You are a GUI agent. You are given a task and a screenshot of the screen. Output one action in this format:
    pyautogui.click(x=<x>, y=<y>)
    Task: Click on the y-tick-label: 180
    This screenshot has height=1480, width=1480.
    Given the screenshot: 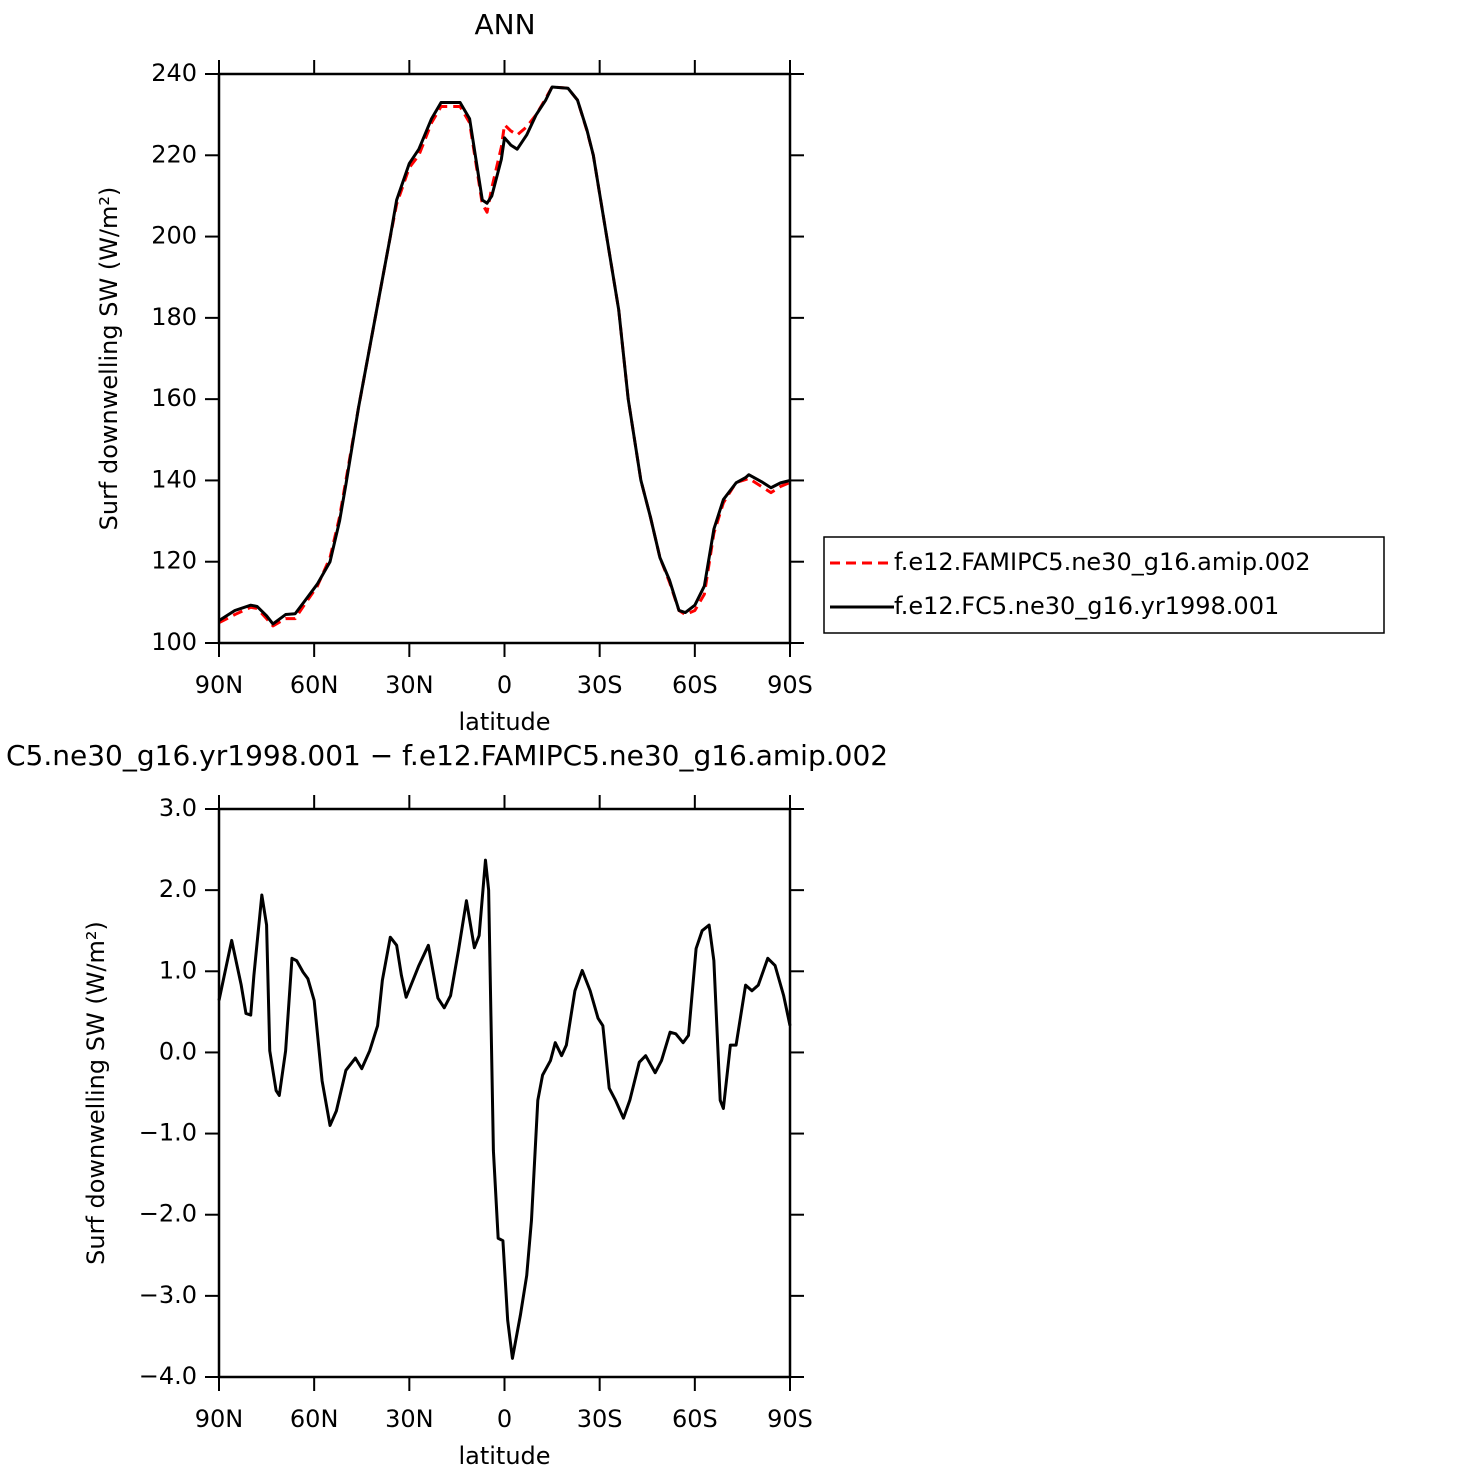 What is the action you would take?
    pyautogui.click(x=174, y=317)
    